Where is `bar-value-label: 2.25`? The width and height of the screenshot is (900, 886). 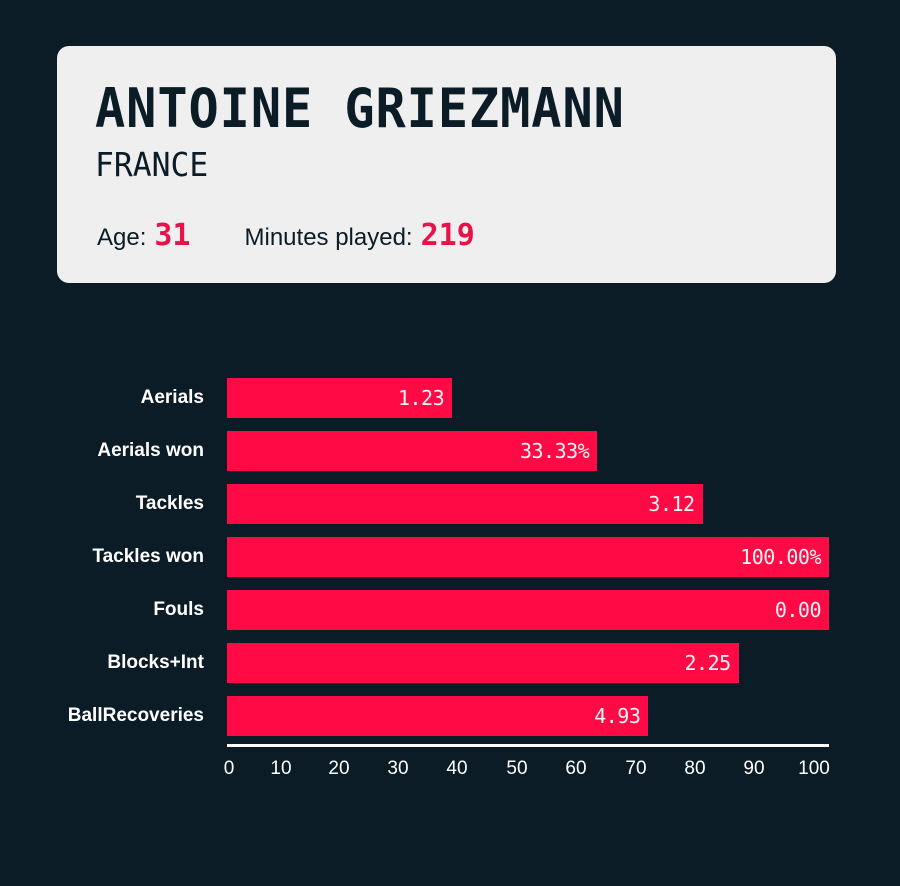 bar-value-label: 2.25 is located at coordinates (708, 663).